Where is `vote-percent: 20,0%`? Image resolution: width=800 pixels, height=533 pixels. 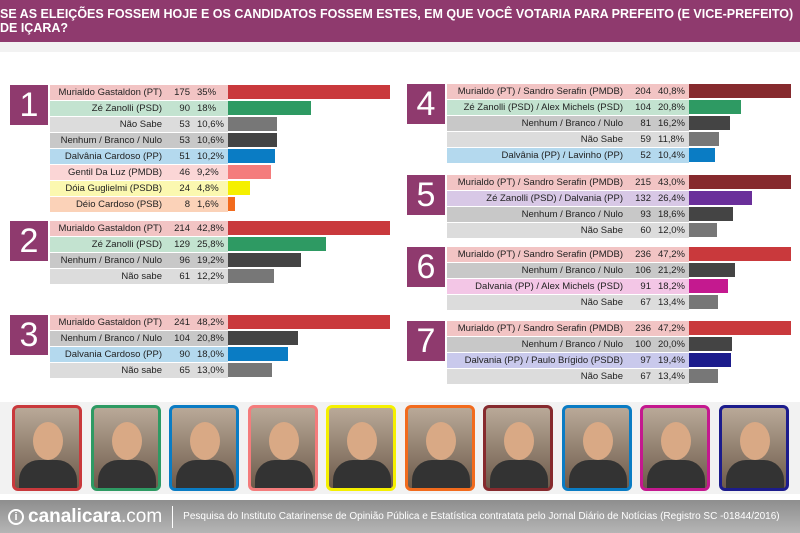 vote-percent: 20,0% is located at coordinates (671, 344).